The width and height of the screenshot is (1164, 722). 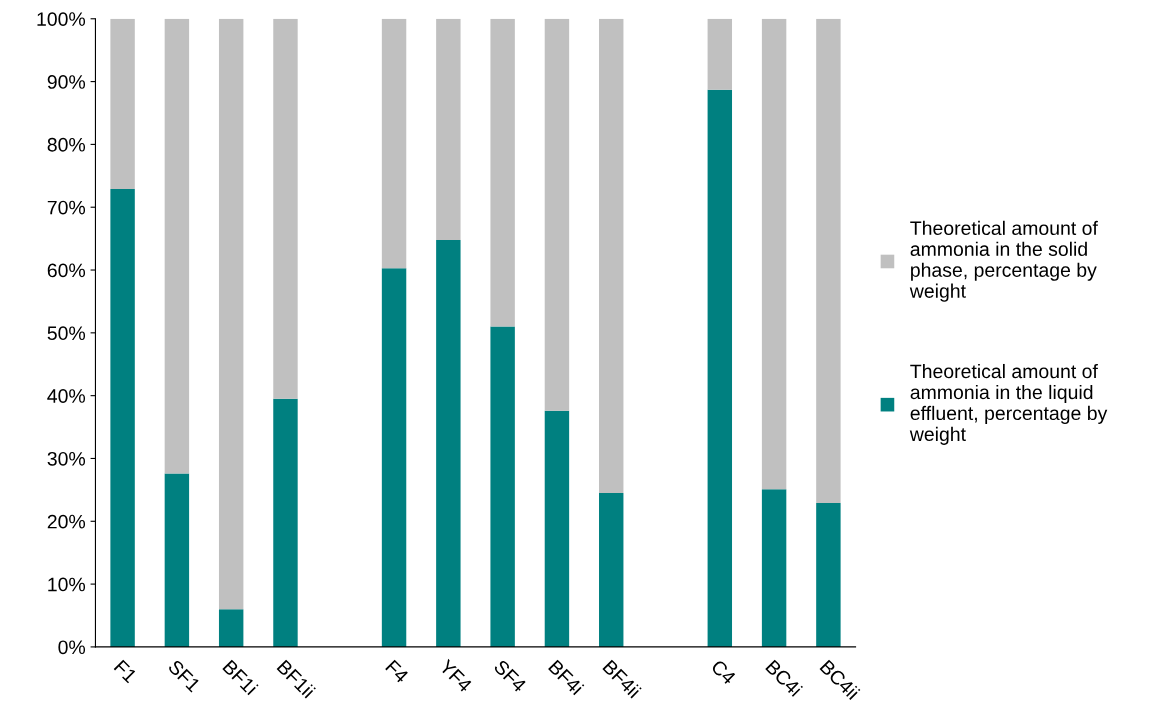 What do you see at coordinates (66, 521) in the screenshot?
I see `y-tick-label: 20%` at bounding box center [66, 521].